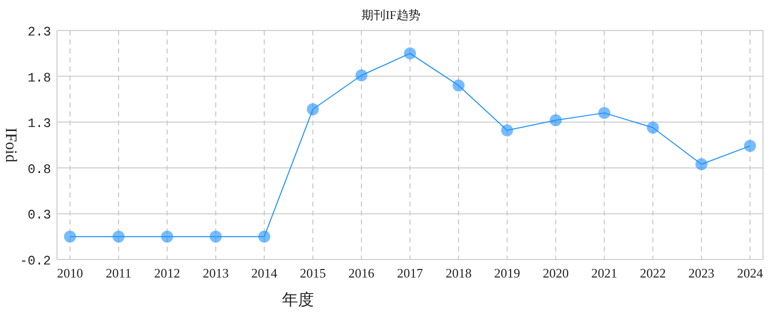 This screenshot has width=782, height=330. I want to click on chart-title: 期刊IF趋势, so click(391, 15).